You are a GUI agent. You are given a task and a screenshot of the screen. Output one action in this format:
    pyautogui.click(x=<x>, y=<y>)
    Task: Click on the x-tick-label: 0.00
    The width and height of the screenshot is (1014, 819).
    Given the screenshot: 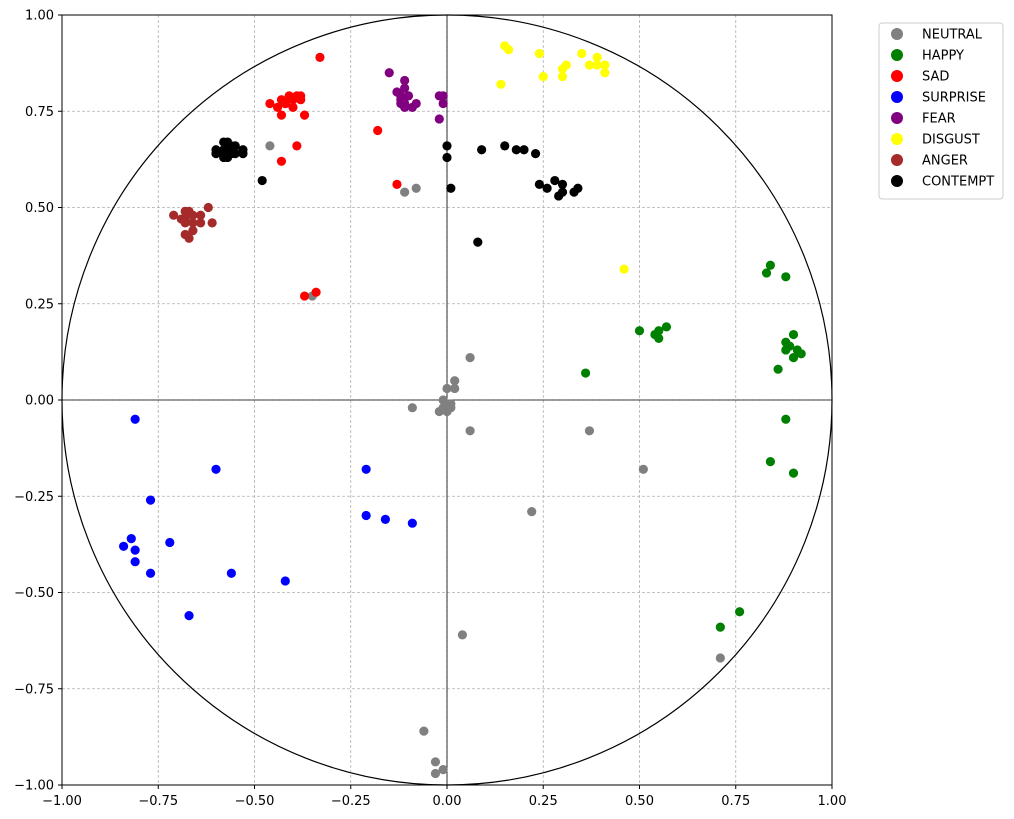 What is the action you would take?
    pyautogui.click(x=447, y=801)
    